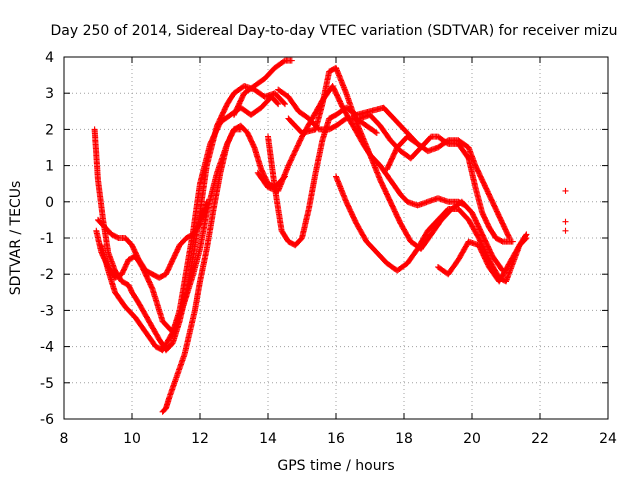 The height and width of the screenshot is (480, 640). I want to click on x-tick-label: 8, so click(64, 439).